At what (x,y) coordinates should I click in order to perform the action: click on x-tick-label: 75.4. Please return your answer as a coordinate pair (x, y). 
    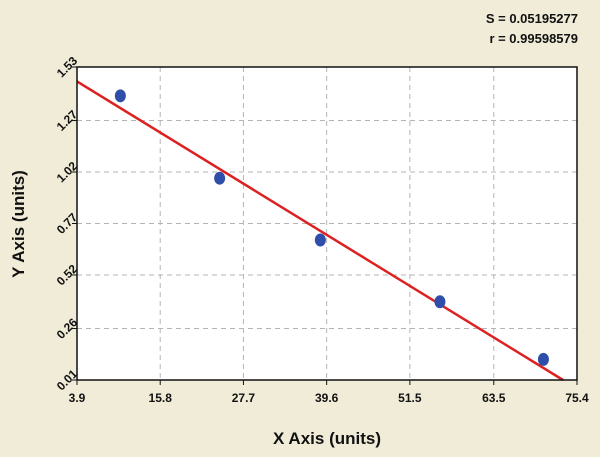
    Looking at the image, I should click on (577, 398).